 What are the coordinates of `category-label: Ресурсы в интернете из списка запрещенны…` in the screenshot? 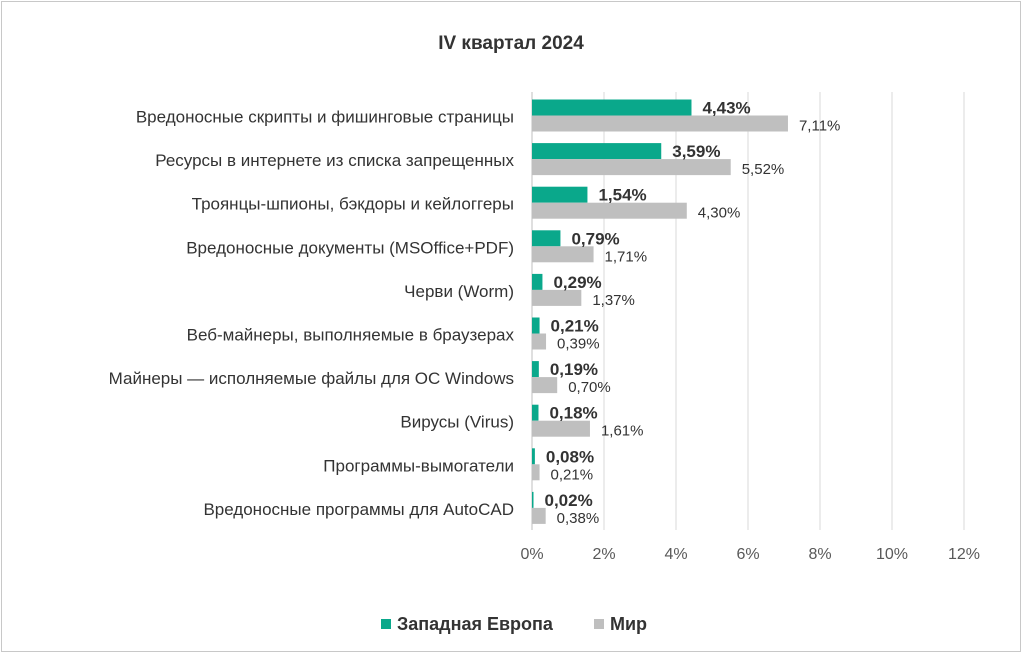 It's located at (334, 160).